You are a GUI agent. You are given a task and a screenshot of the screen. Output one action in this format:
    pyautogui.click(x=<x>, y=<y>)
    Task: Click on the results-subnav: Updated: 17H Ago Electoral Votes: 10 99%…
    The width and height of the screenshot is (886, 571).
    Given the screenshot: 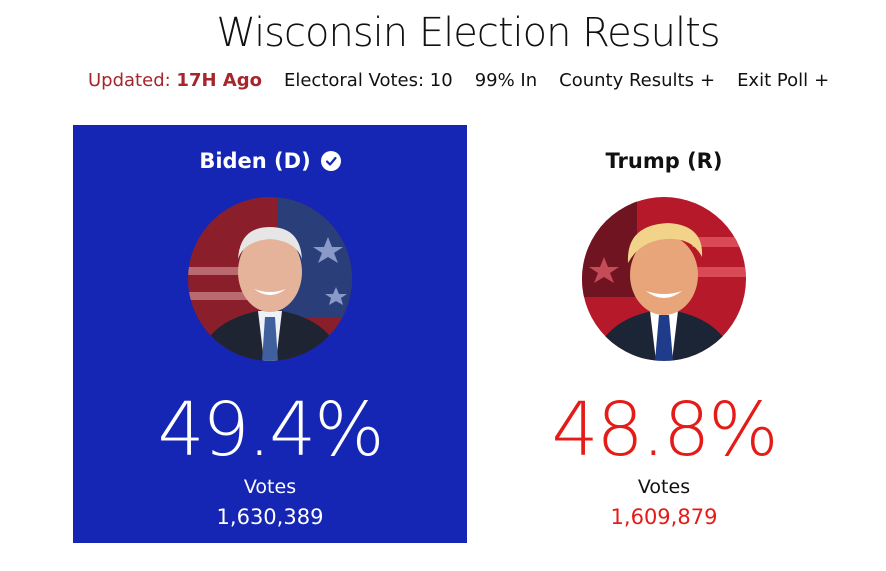 What is the action you would take?
    pyautogui.click(x=467, y=80)
    